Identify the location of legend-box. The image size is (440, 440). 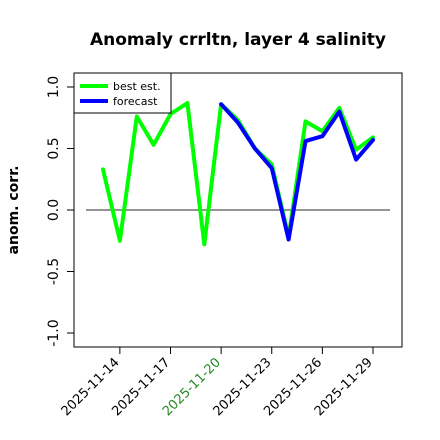
(122, 93).